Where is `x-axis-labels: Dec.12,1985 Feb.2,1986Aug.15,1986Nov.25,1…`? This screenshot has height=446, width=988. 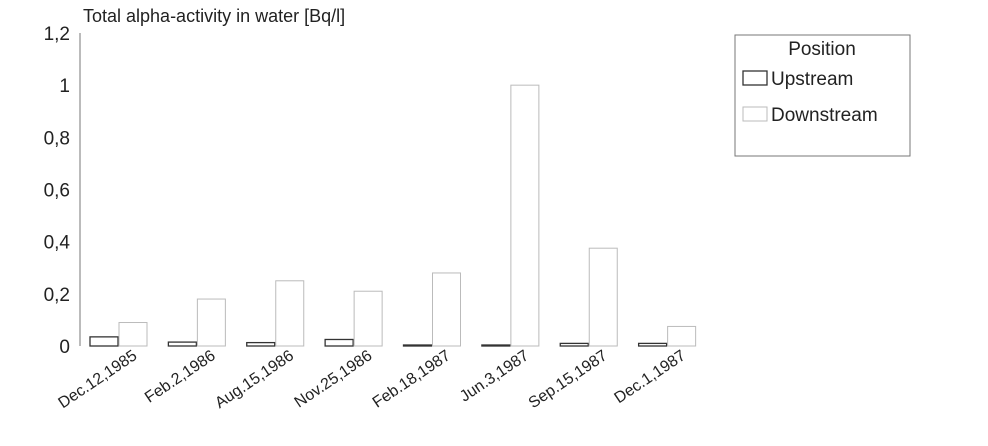 x-axis-labels: Dec.12,1985 Feb.2,1986Aug.15,1986Nov.25,1… is located at coordinates (372, 379).